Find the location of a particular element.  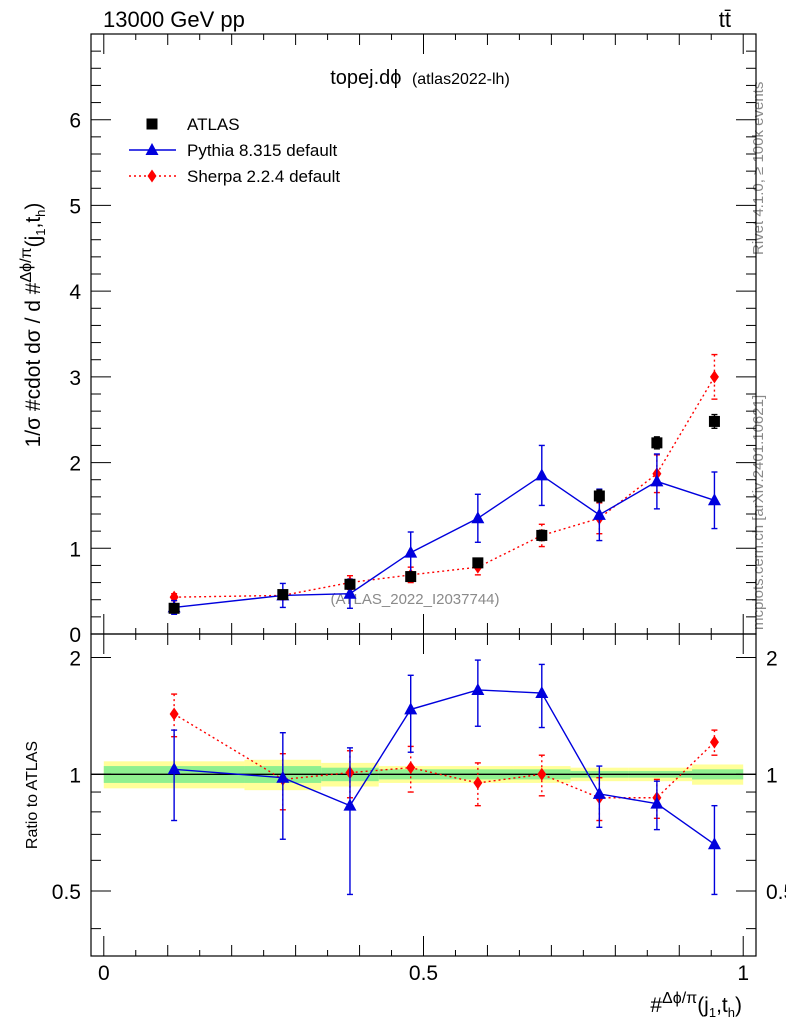

legend-sherpa-marker is located at coordinates (152, 176).